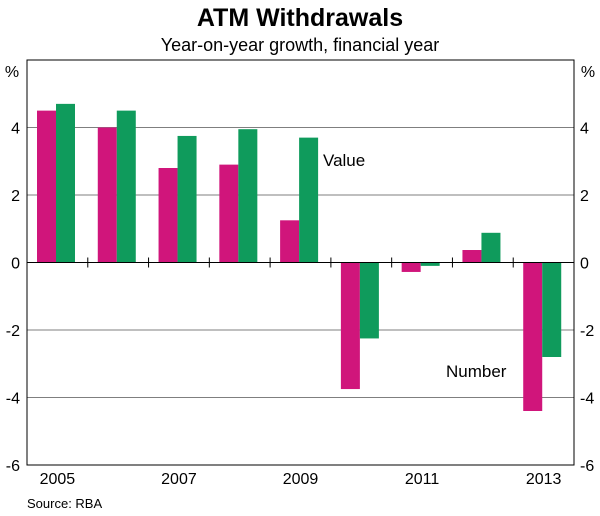 The image size is (600, 516). Describe the element at coordinates (588, 72) in the screenshot. I see `y-axis-unit-right: %` at that location.